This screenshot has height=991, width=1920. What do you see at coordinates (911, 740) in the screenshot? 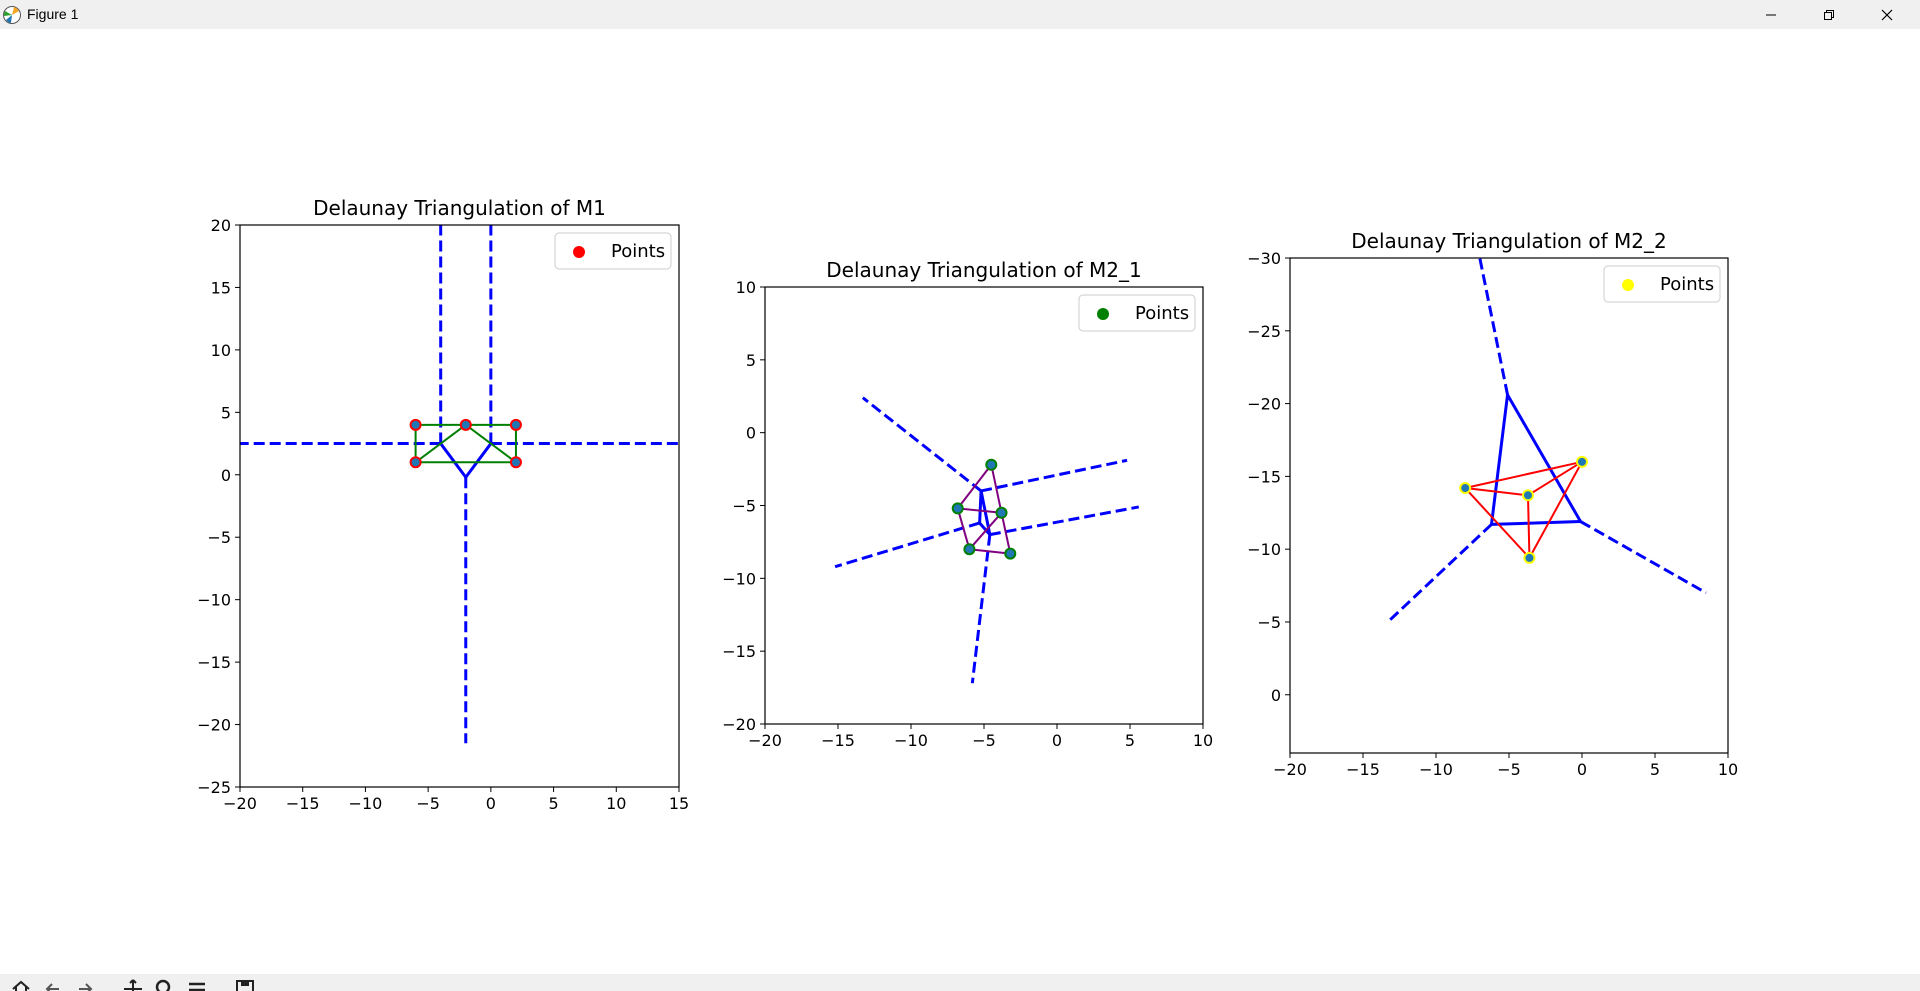
I see `x-tick-label: −10` at bounding box center [911, 740].